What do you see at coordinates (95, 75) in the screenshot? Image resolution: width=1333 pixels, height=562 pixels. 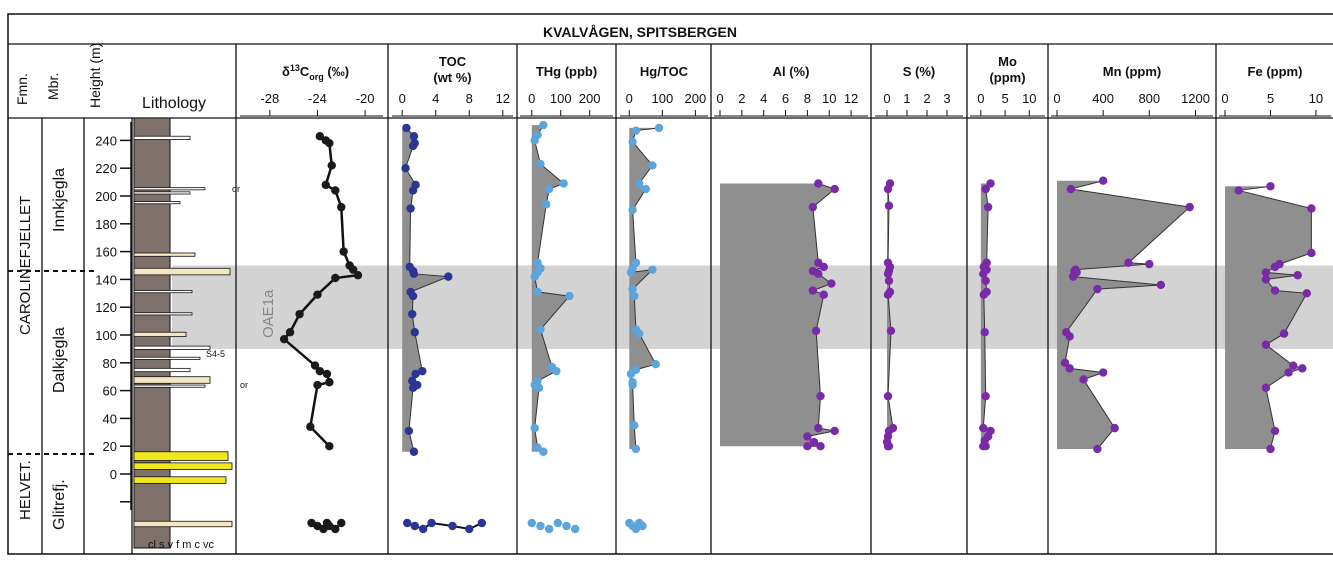 I see `height-header: Height (m)` at bounding box center [95, 75].